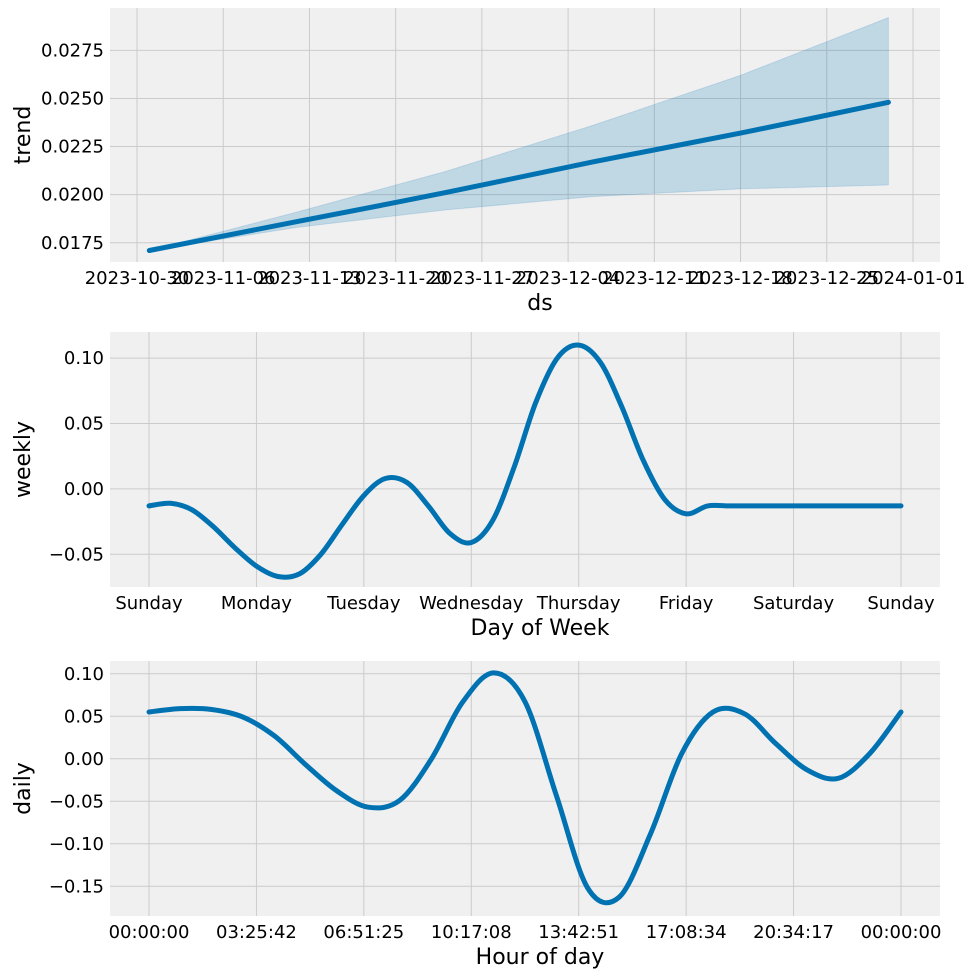  I want to click on x-tick-label: 2023-12-04, so click(568, 278).